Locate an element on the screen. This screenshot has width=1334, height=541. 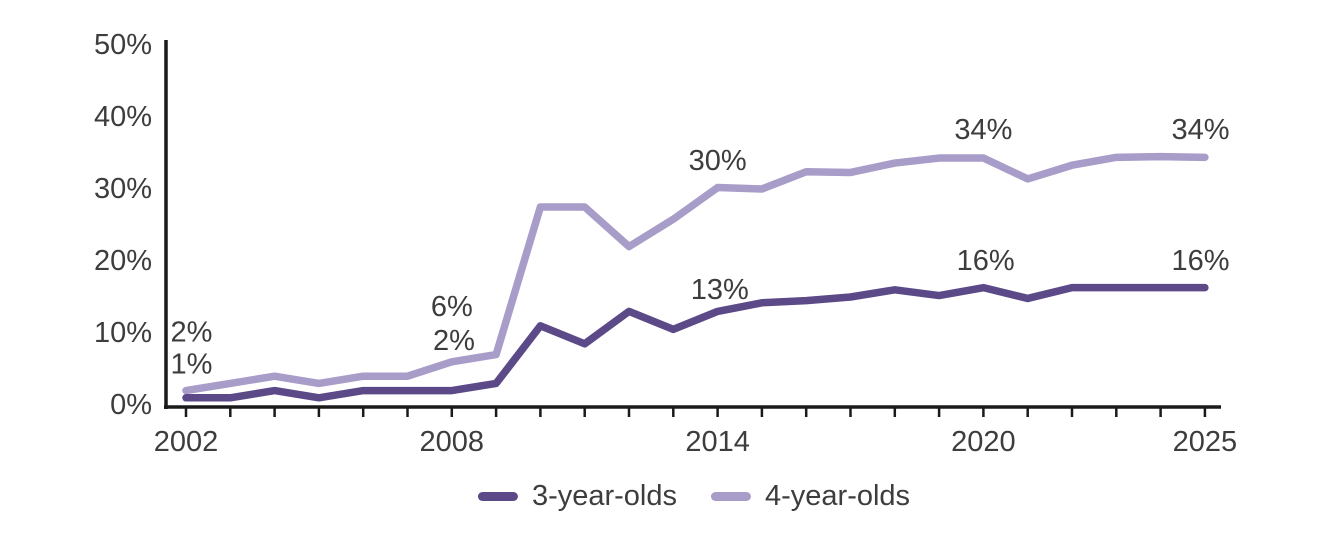
y-axis-label-50: 50% is located at coordinates (123, 45).